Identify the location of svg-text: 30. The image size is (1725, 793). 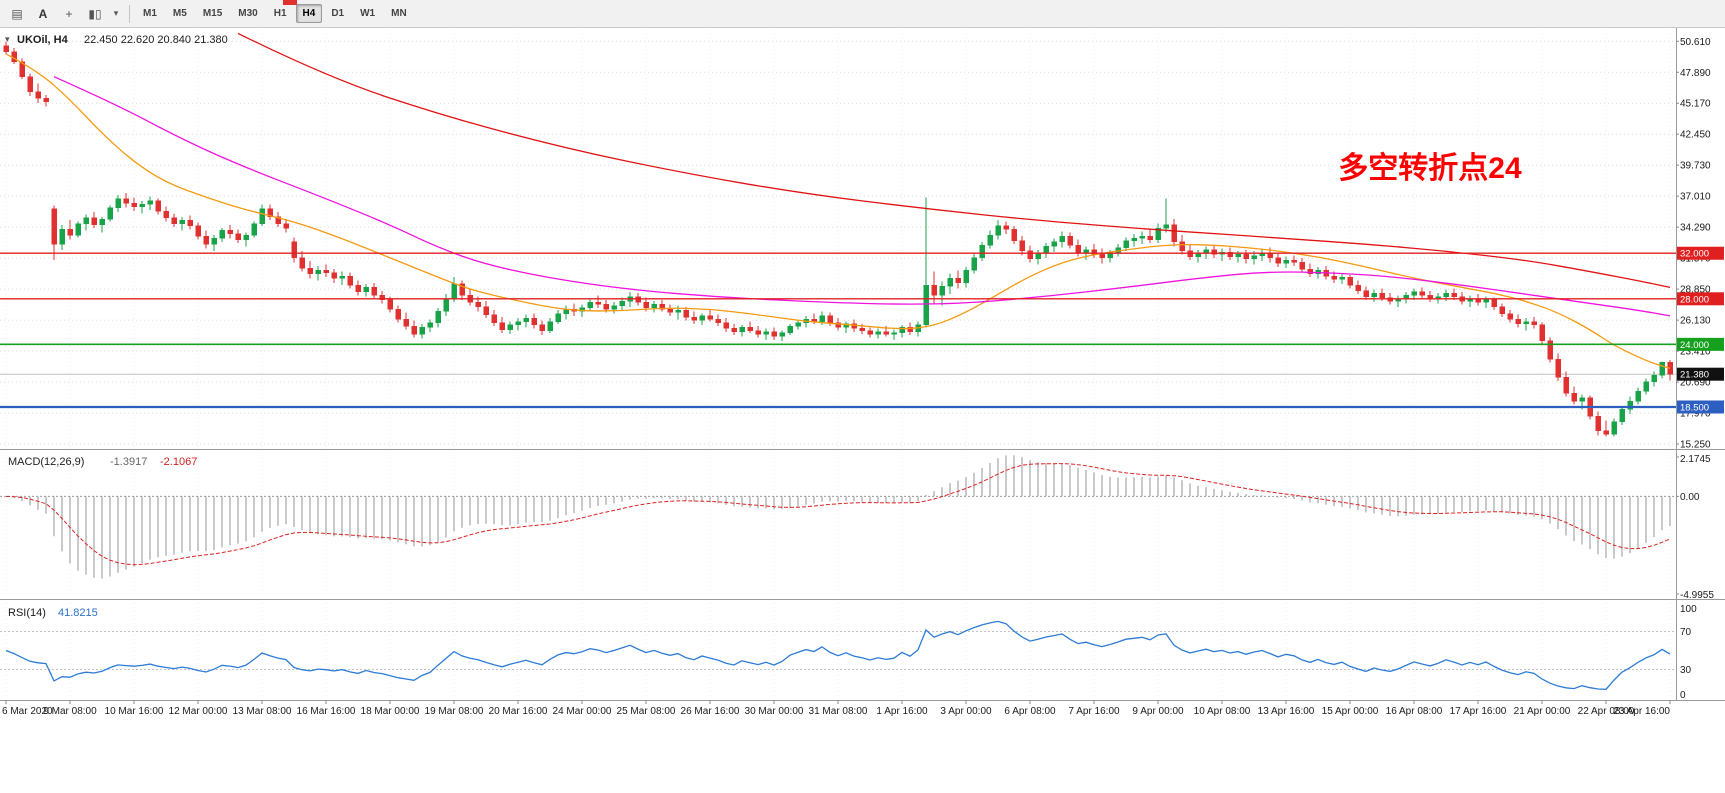
(1686, 670).